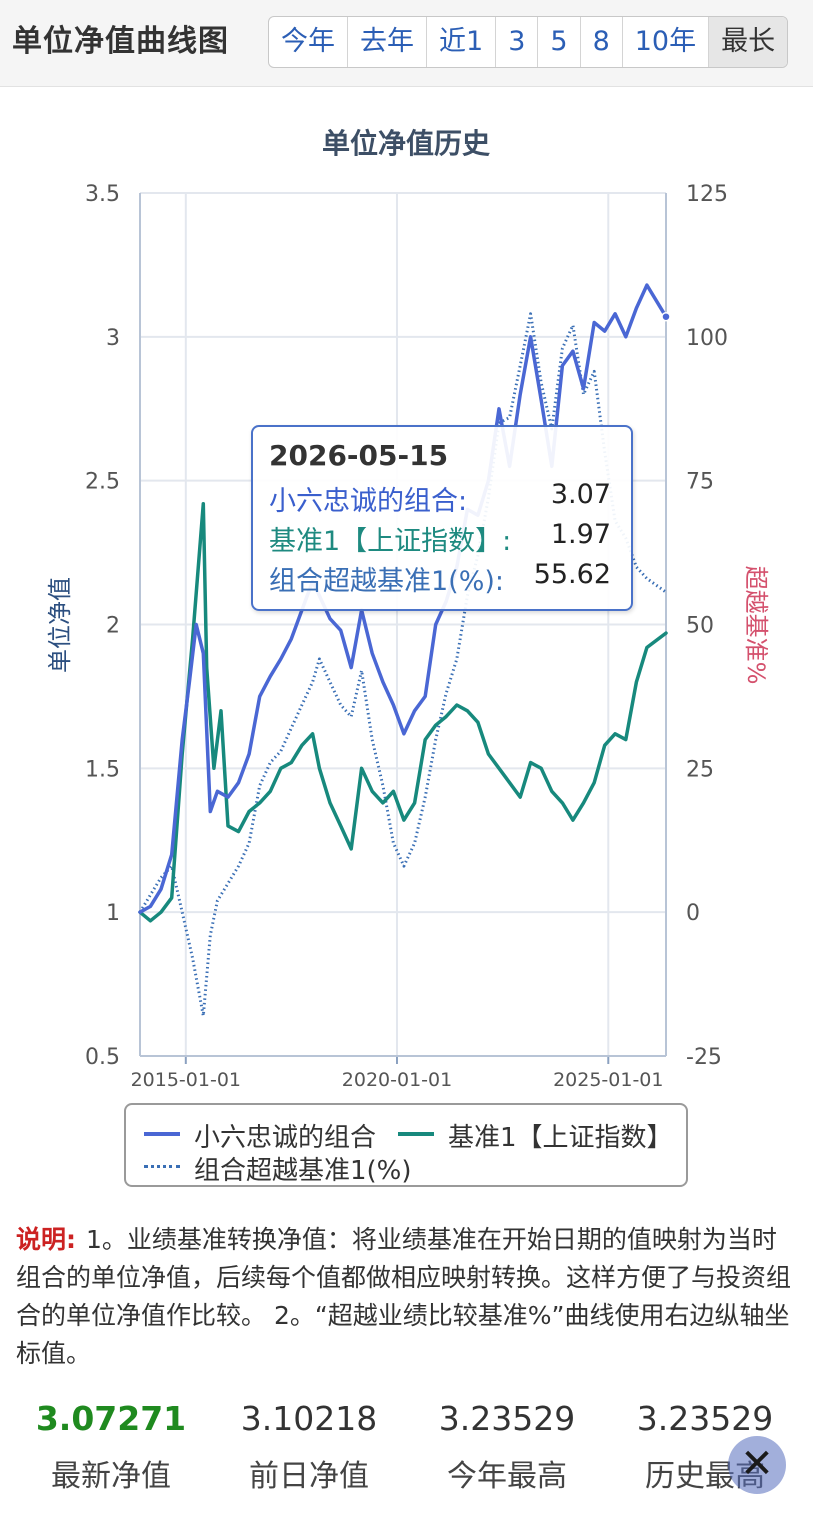 This screenshot has height=1516, width=813. What do you see at coordinates (704, 1057) in the screenshot?
I see `y2-tick-label: -25` at bounding box center [704, 1057].